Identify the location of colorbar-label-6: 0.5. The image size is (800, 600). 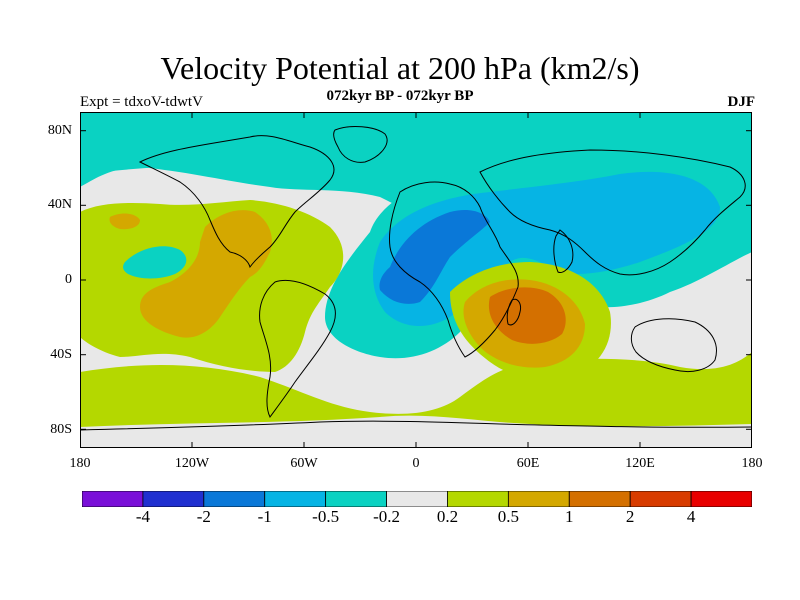
(508, 516).